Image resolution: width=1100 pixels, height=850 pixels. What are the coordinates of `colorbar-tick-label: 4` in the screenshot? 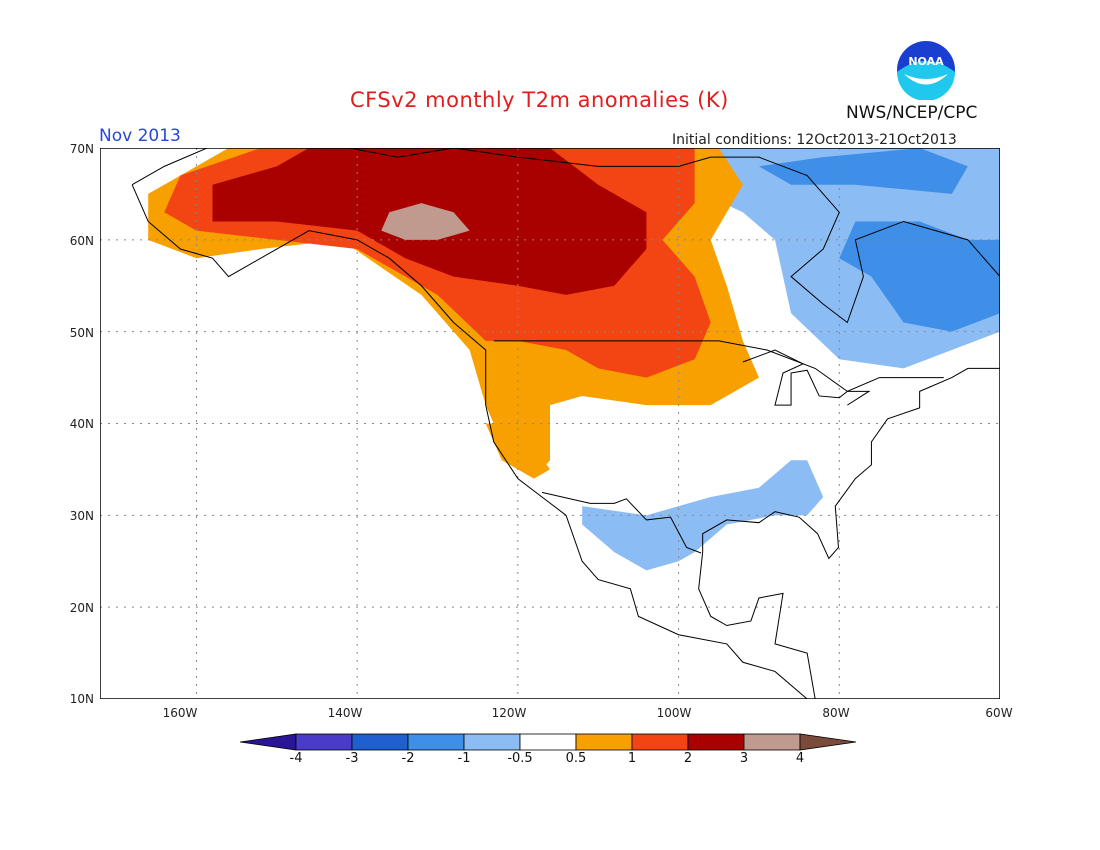 It's located at (800, 758).